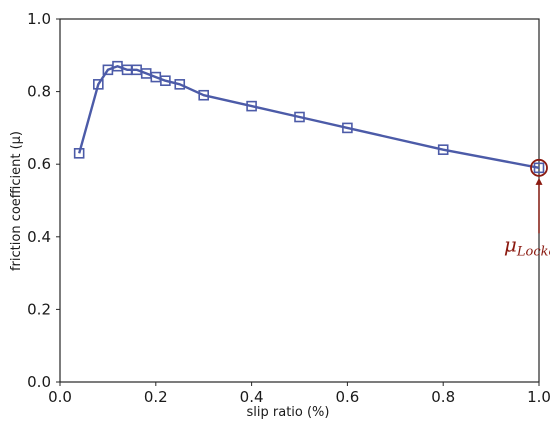  I want to click on y-tick-label: 0.0, so click(39, 382).